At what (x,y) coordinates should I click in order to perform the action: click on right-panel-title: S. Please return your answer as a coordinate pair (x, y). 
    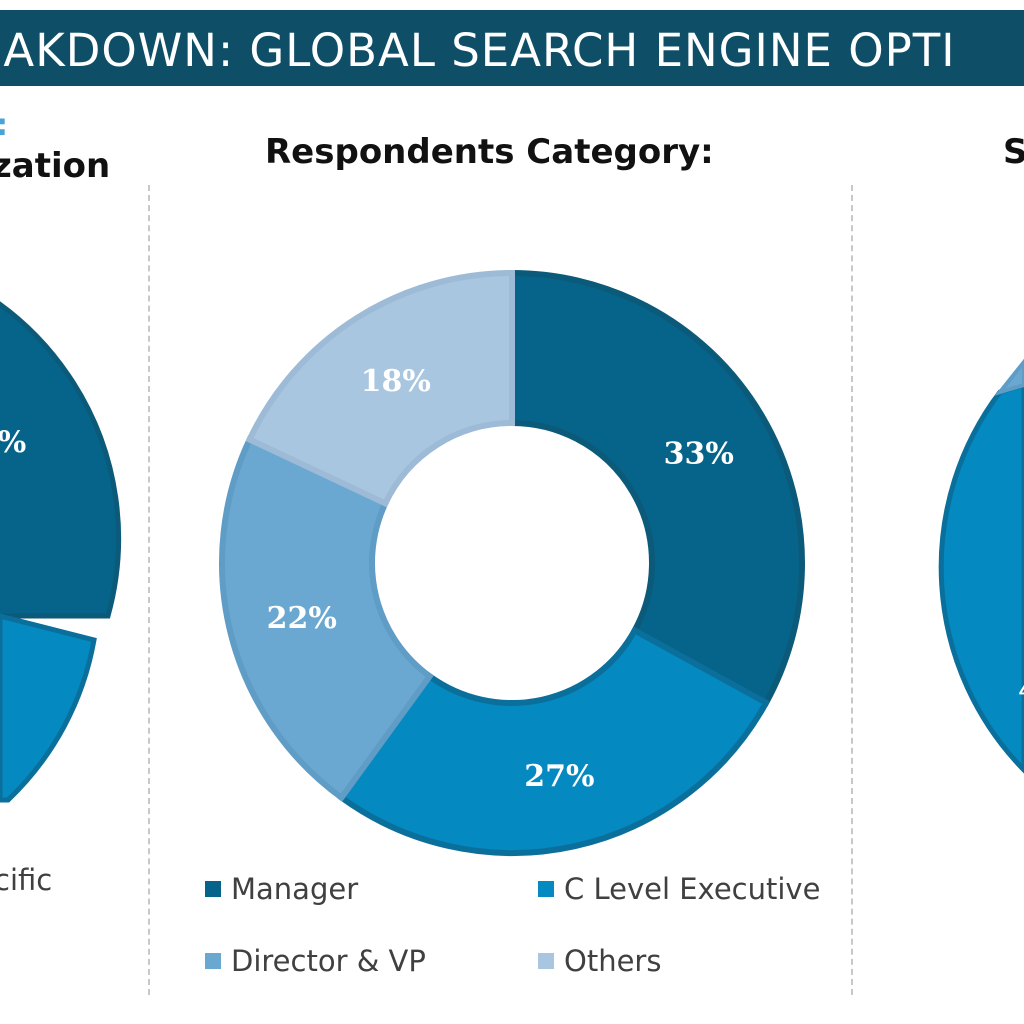
    Looking at the image, I should click on (1013, 152).